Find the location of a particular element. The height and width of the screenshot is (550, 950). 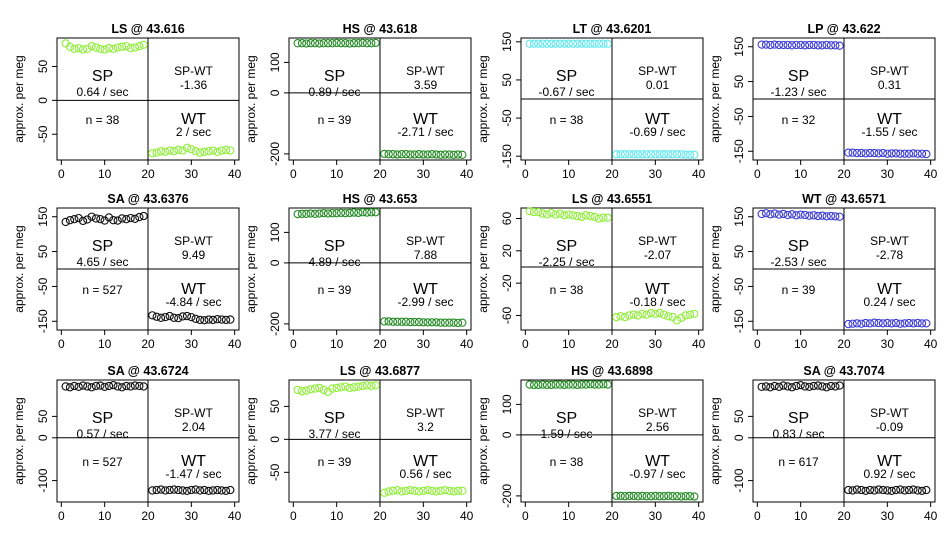

wt-rate: -1.47 / sec is located at coordinates (193, 474).